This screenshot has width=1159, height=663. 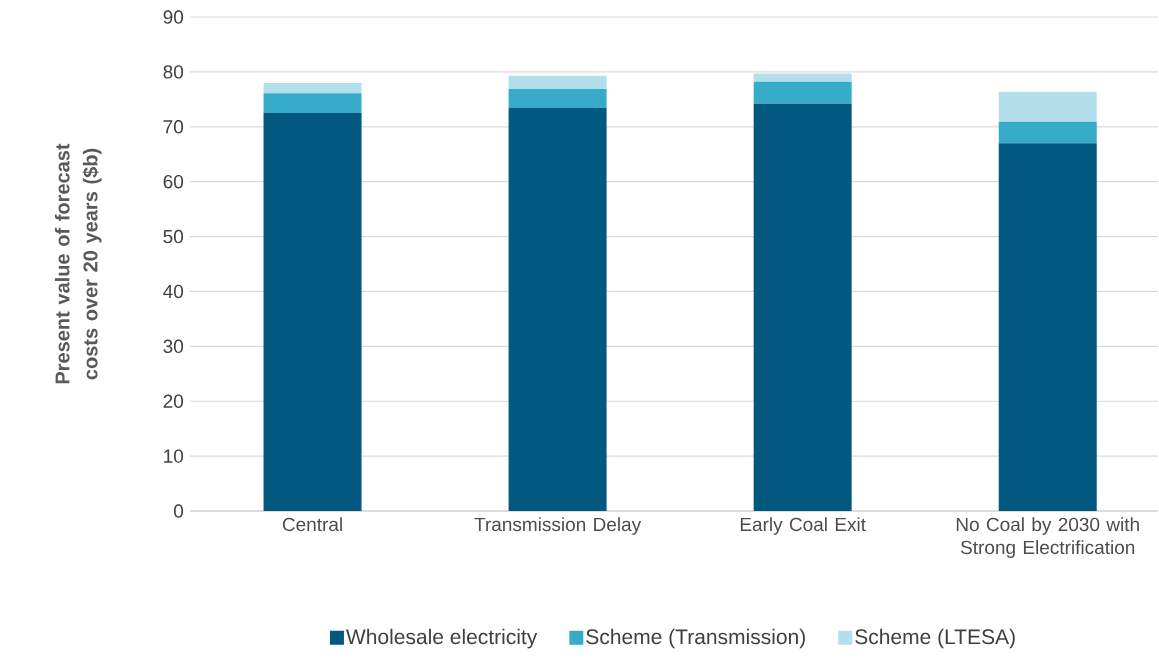 What do you see at coordinates (173, 72) in the screenshot?
I see `y-tick-label: 80` at bounding box center [173, 72].